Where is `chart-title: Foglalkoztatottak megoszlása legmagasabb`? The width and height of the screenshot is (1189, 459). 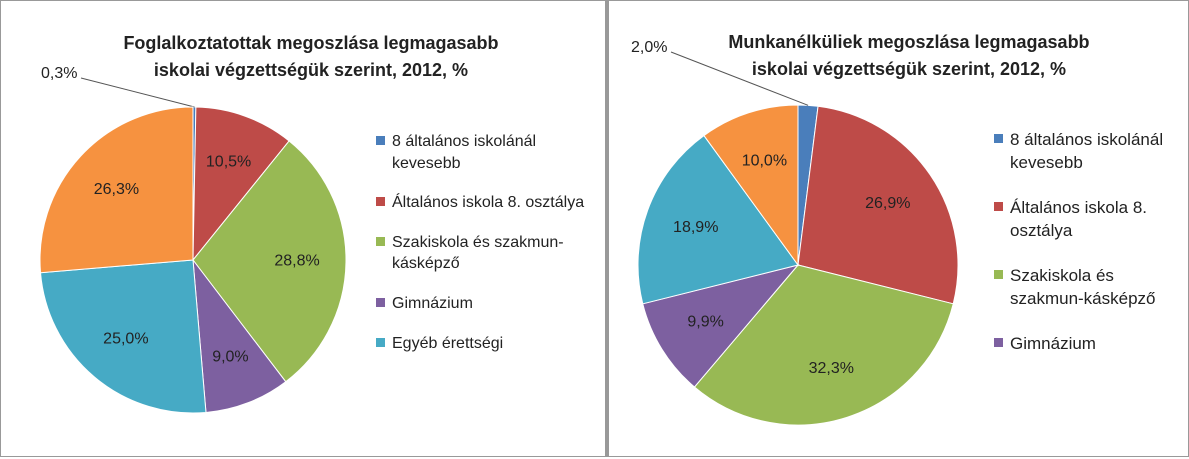 chart-title: Foglalkoztatottak megoszlása legmagasabb is located at coordinates (310, 43).